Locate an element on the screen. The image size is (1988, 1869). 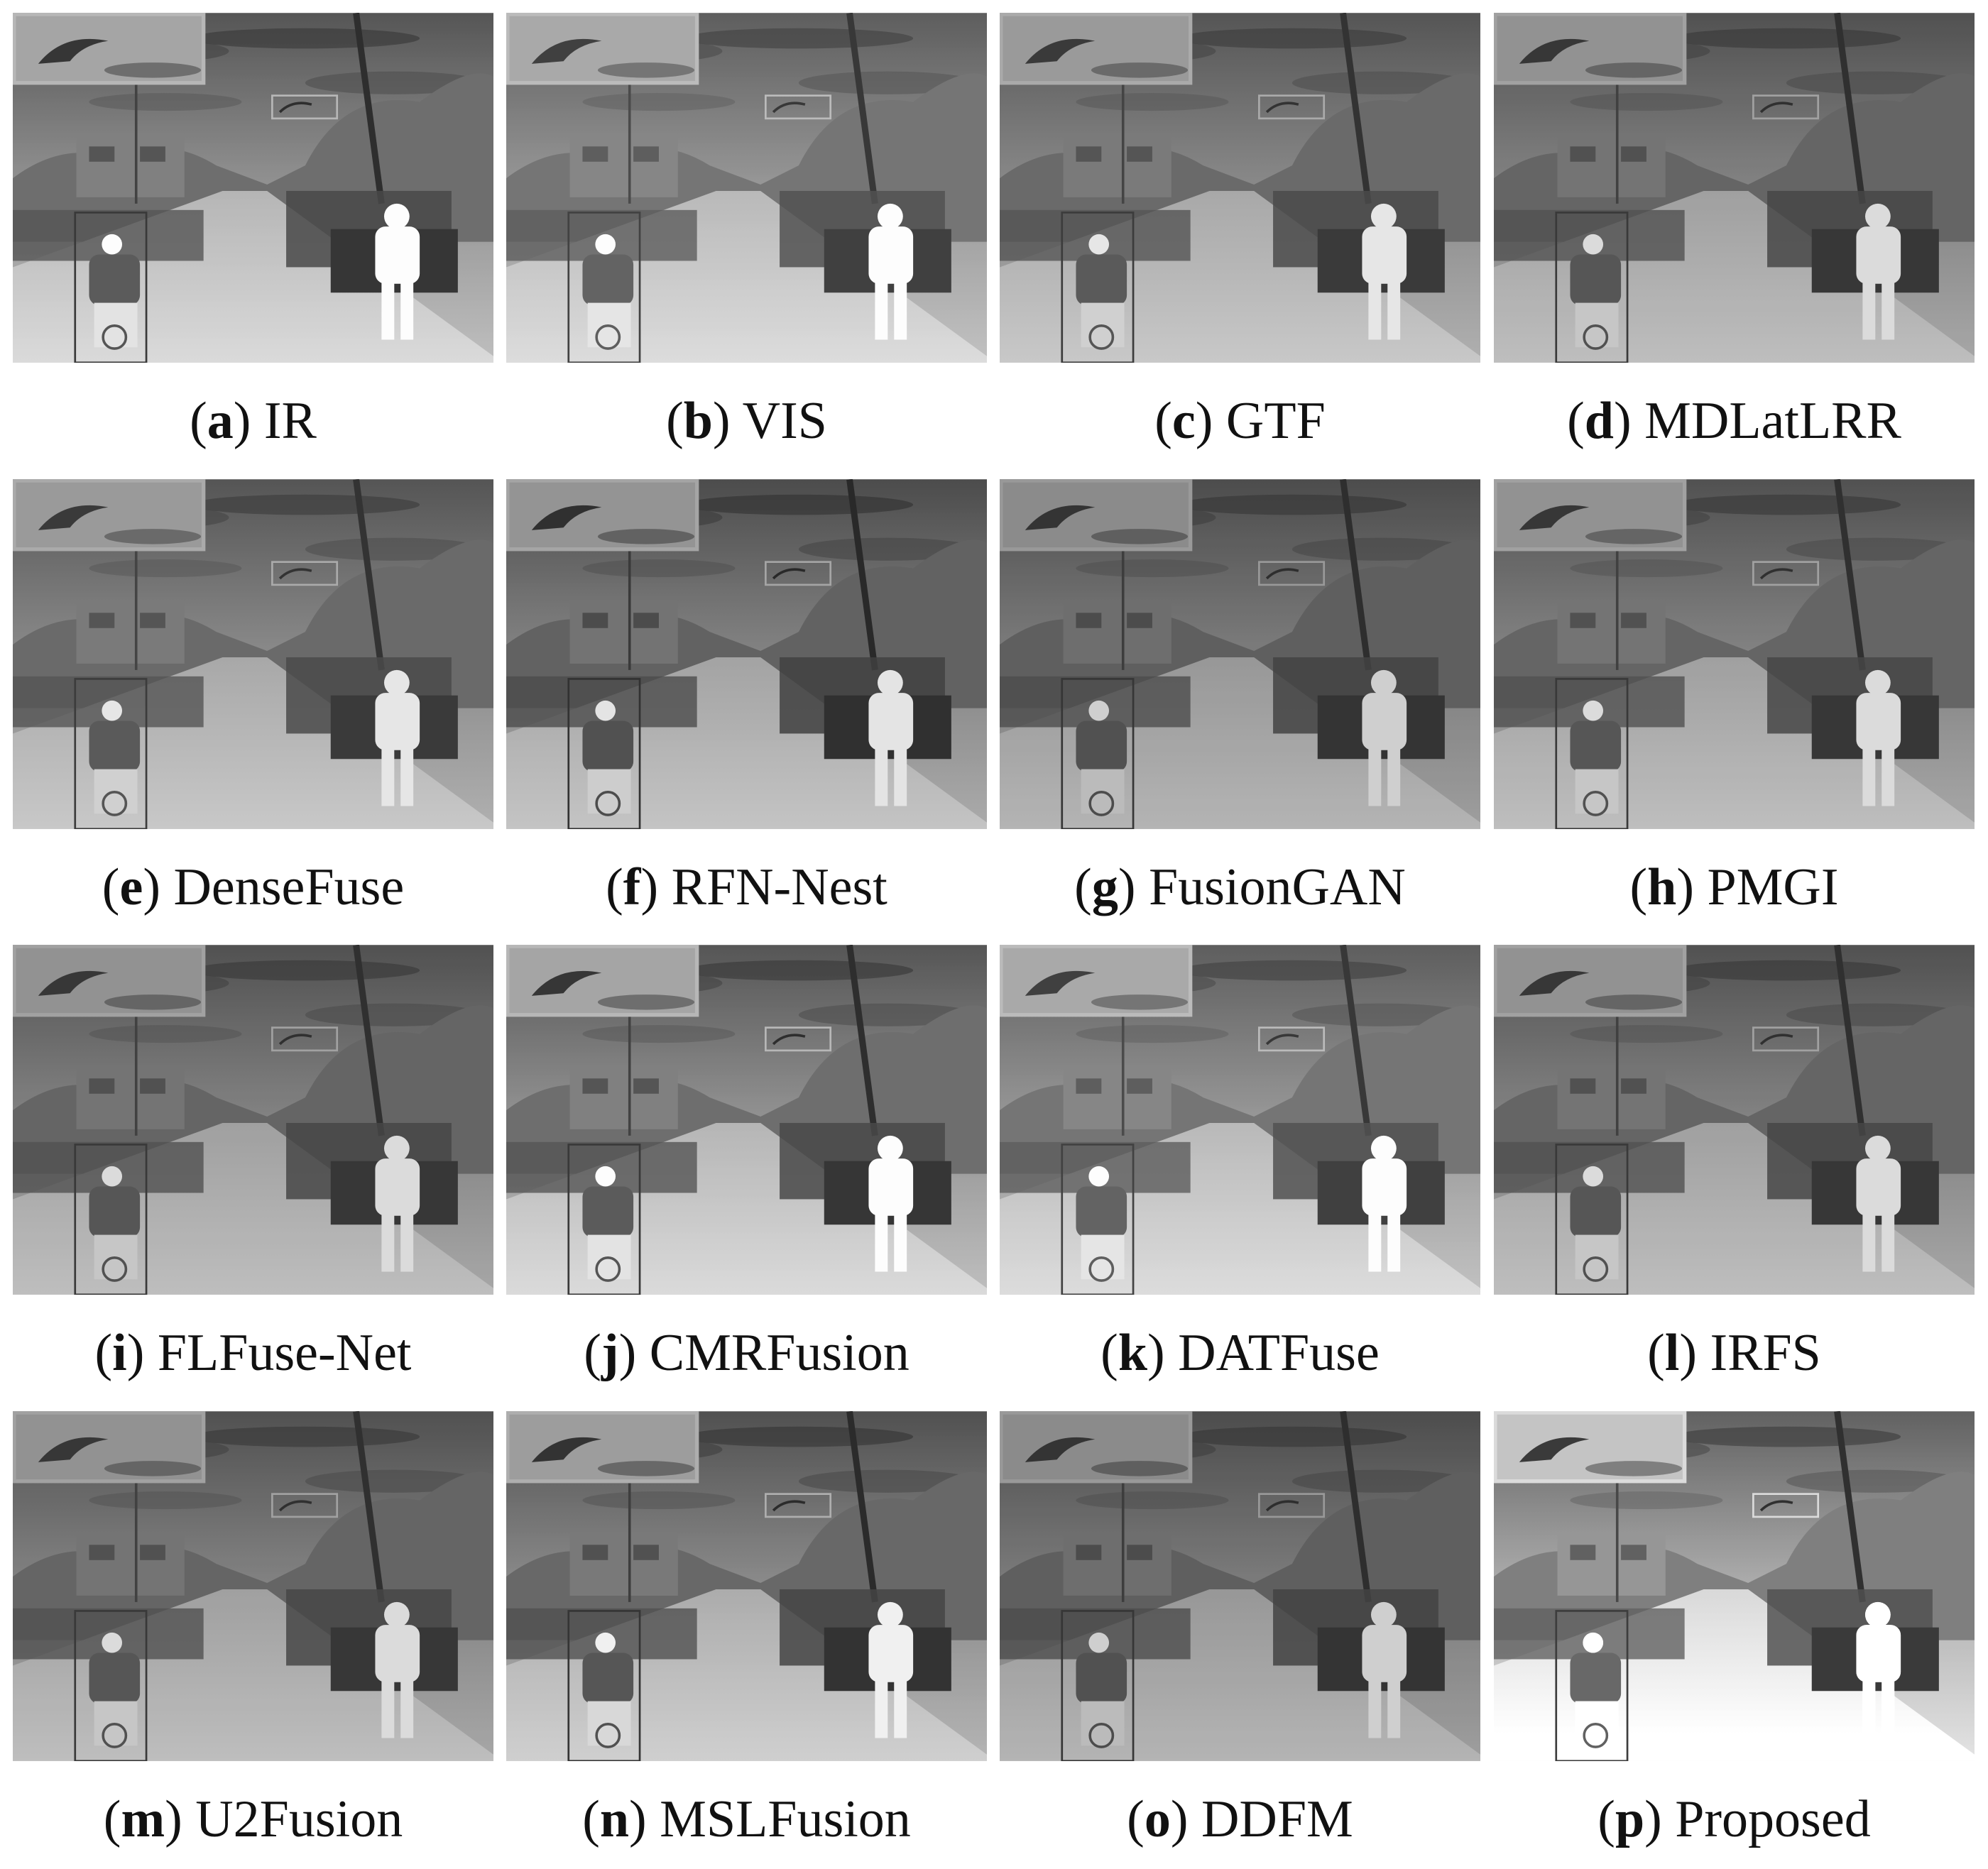
panel-letter: i is located at coordinates (119, 1353).